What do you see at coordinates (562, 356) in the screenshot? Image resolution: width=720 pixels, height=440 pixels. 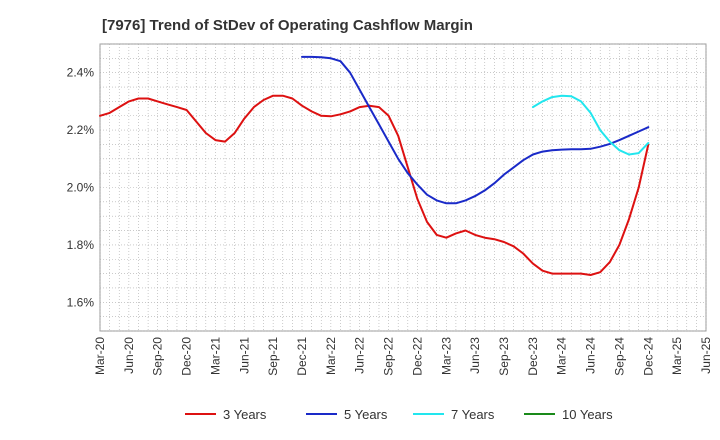 I see `x-tick-label: Mar-24` at bounding box center [562, 356].